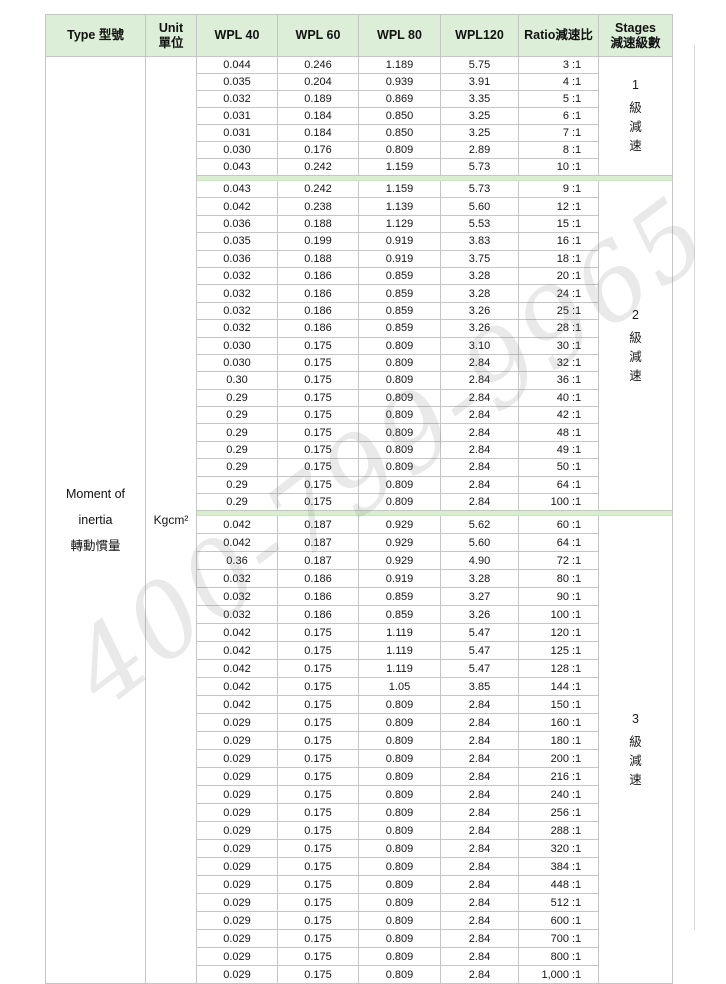 Image resolution: width=726 pixels, height=984 pixels. I want to click on cell-ratio: 150:1, so click(558, 705).